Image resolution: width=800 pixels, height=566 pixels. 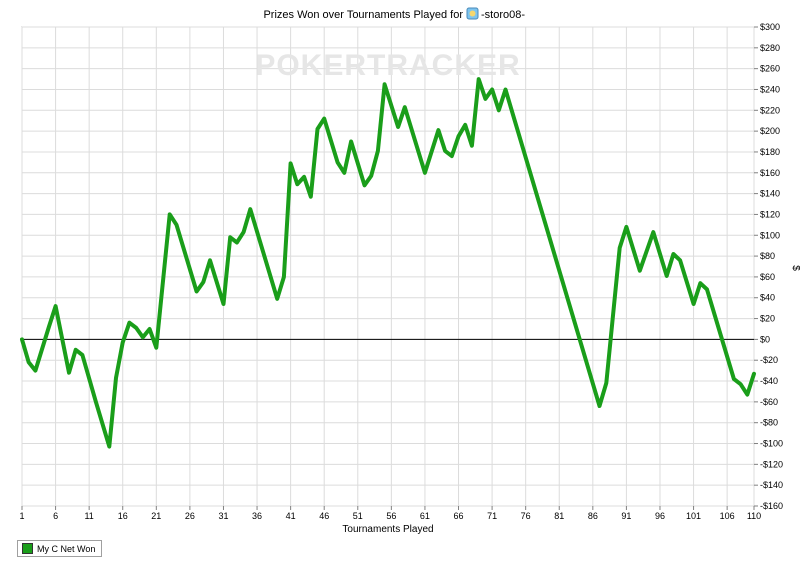 What do you see at coordinates (363, 15) in the screenshot?
I see `chart-title: Prizes Won over Tournaments Played for` at bounding box center [363, 15].